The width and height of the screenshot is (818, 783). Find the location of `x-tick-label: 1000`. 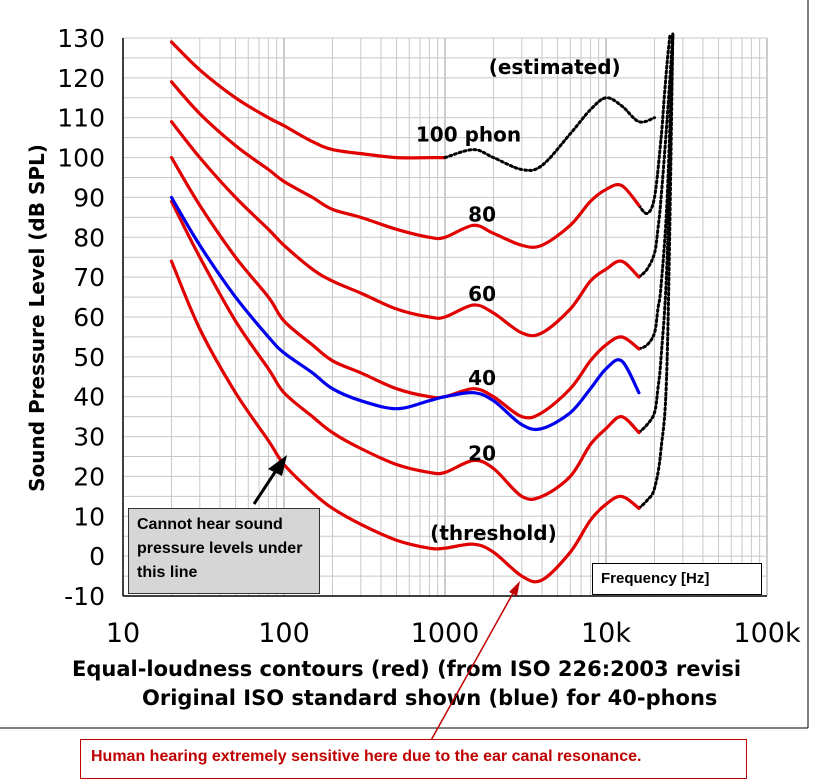

x-tick-label: 1000 is located at coordinates (445, 633).